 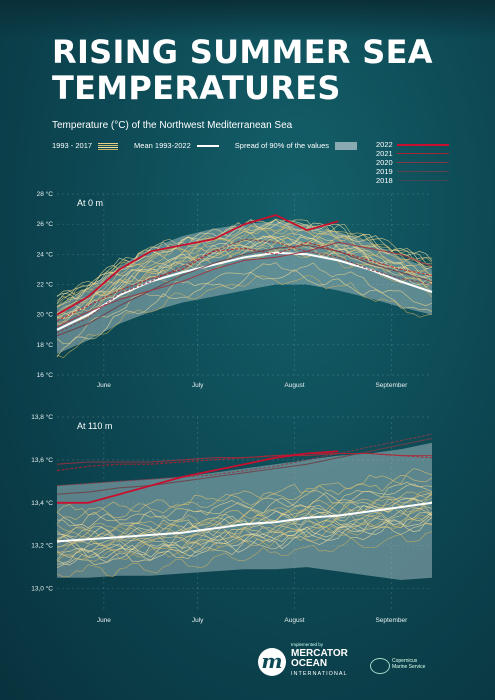 What do you see at coordinates (162, 145) in the screenshot?
I see `legend-mean-label: Mean 1993-2022` at bounding box center [162, 145].